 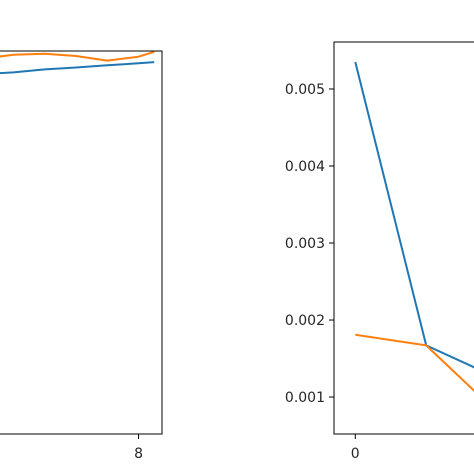 What do you see at coordinates (305, 90) in the screenshot?
I see `y-tick-label: 0.005` at bounding box center [305, 90].